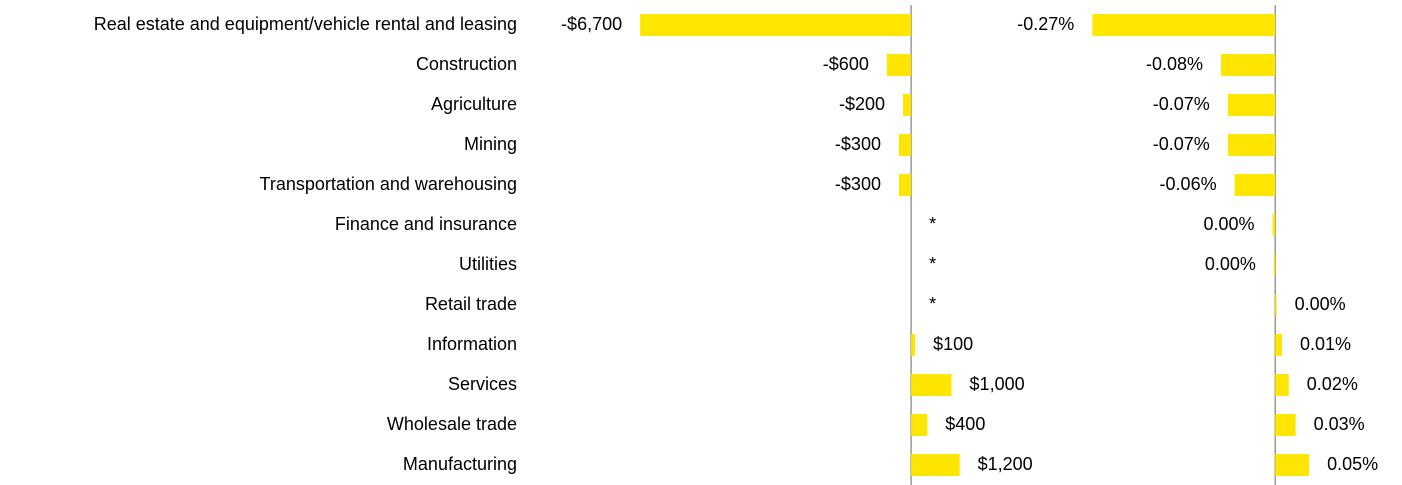 The width and height of the screenshot is (1402, 485). I want to click on value-label: 0.02%, so click(1332, 384).